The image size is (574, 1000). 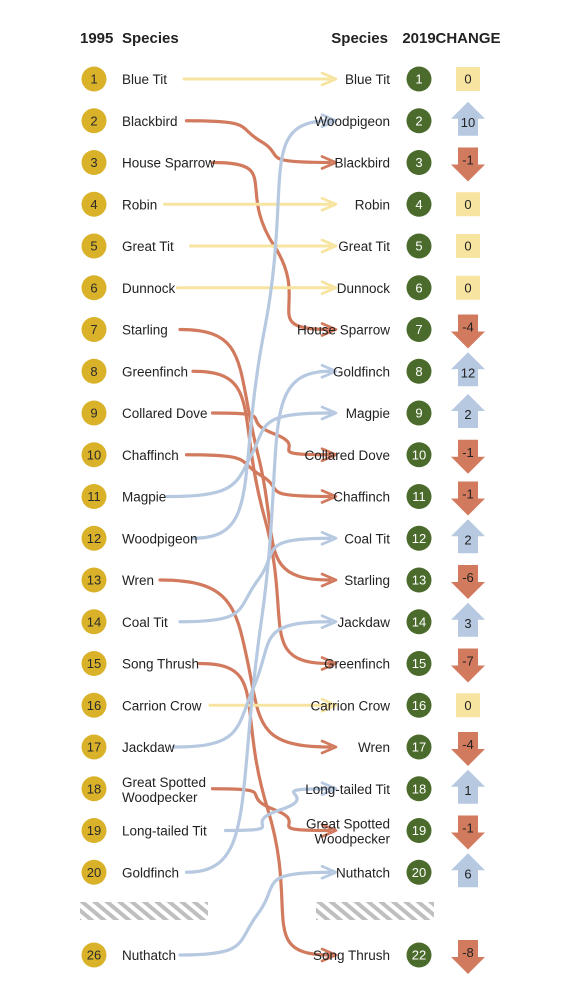 I want to click on arrowhead-starling, so click(x=329, y=580).